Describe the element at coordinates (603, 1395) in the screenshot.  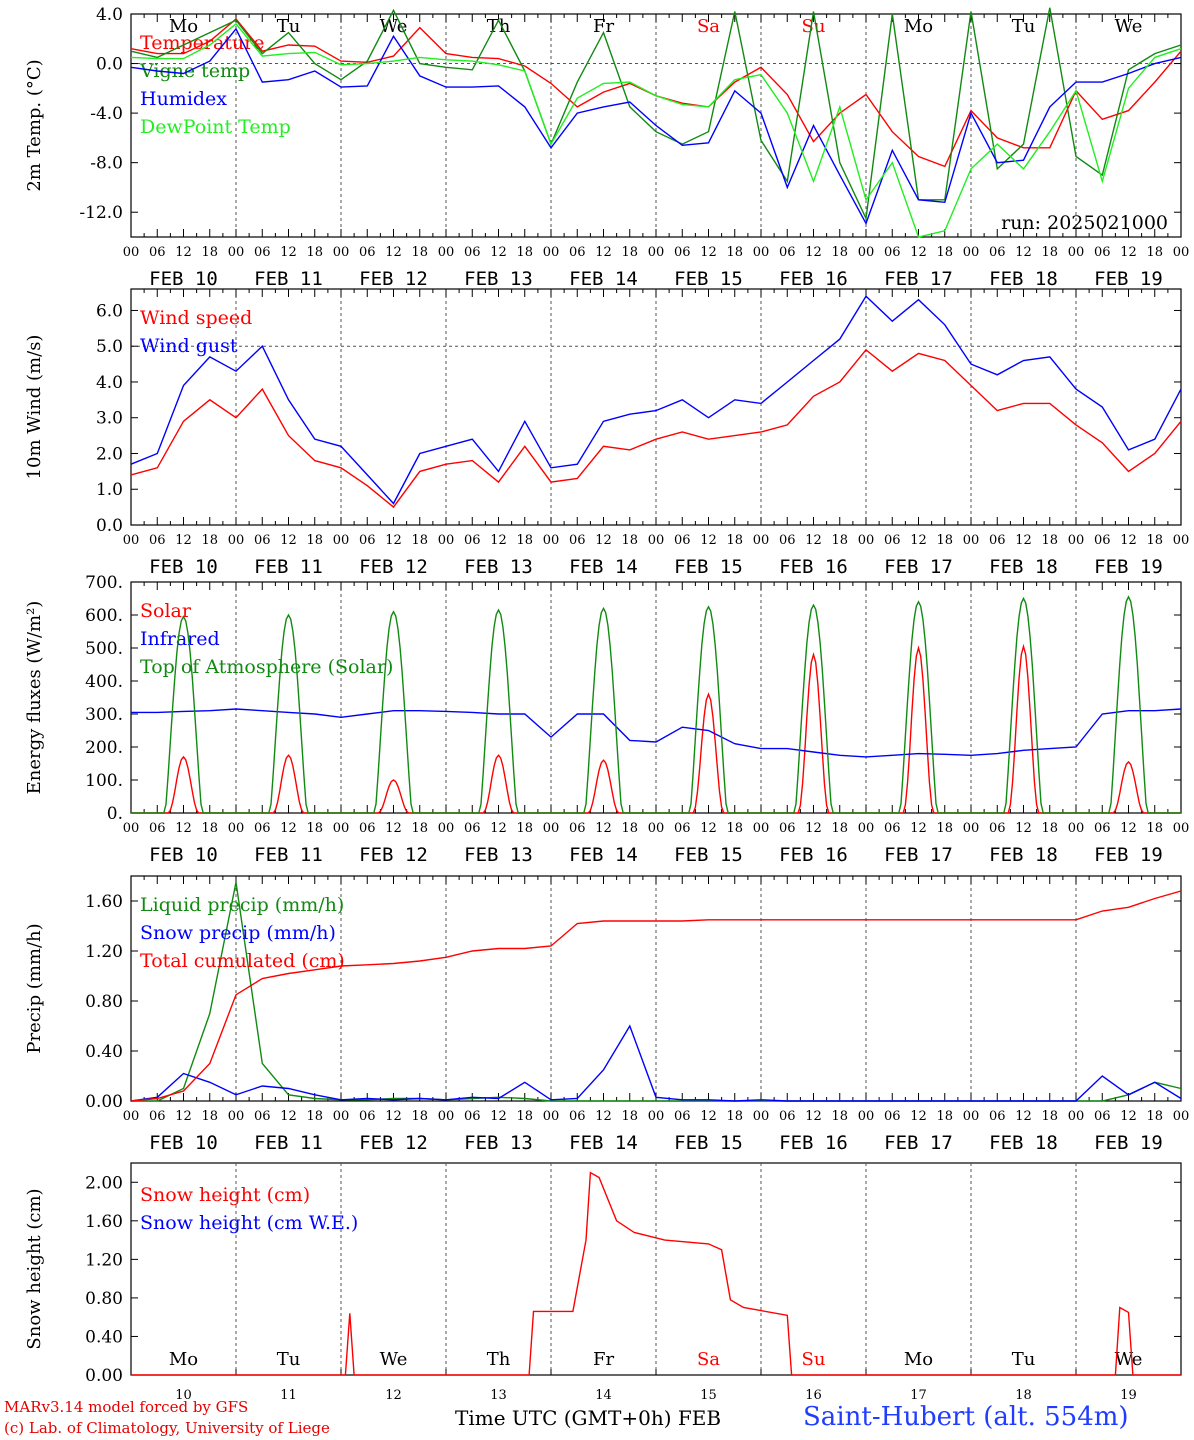
I see `date-label: 14` at that location.